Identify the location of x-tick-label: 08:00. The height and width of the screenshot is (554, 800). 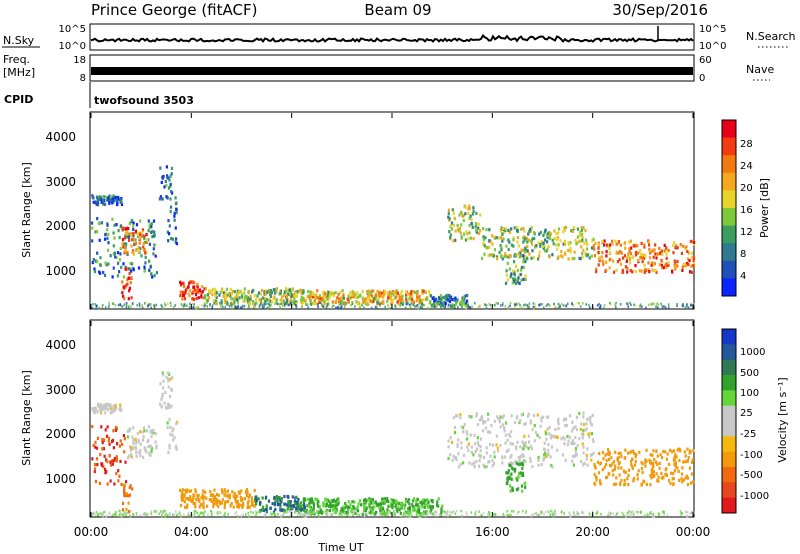
(291, 532).